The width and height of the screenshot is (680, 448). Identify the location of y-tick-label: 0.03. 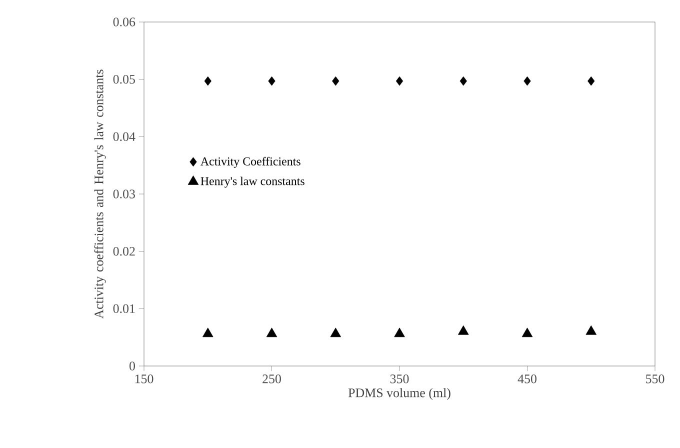
(124, 194).